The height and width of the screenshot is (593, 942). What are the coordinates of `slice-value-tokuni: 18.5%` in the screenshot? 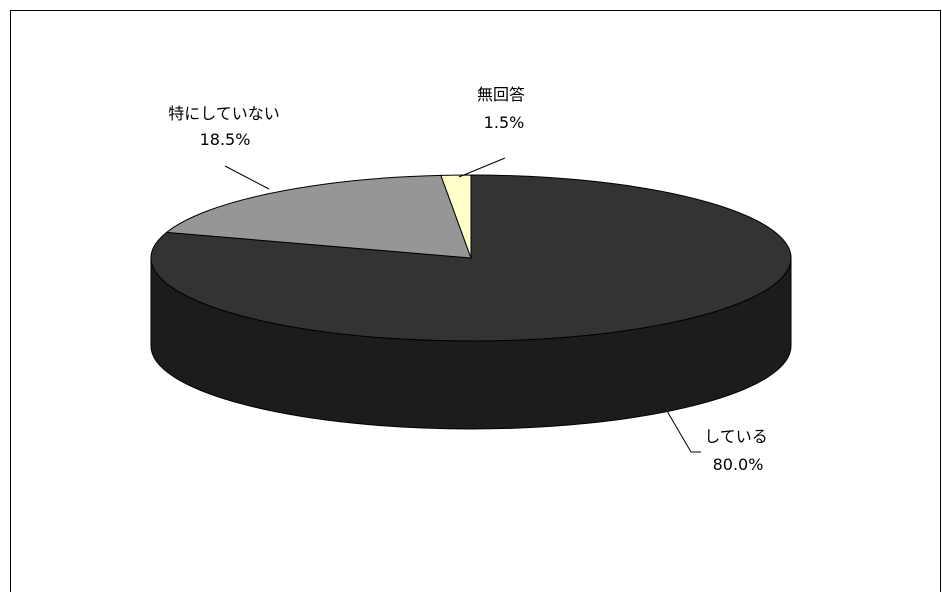 It's located at (225, 139).